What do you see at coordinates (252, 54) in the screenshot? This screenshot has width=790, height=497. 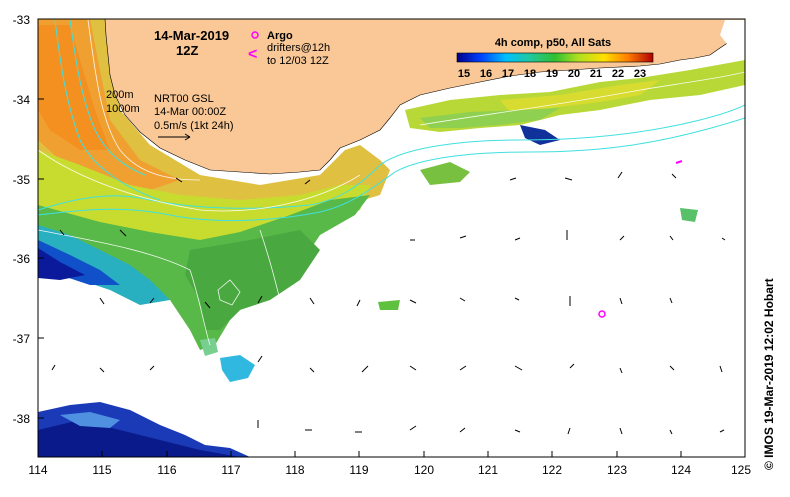 I see `drifter-legend-icon: <` at bounding box center [252, 54].